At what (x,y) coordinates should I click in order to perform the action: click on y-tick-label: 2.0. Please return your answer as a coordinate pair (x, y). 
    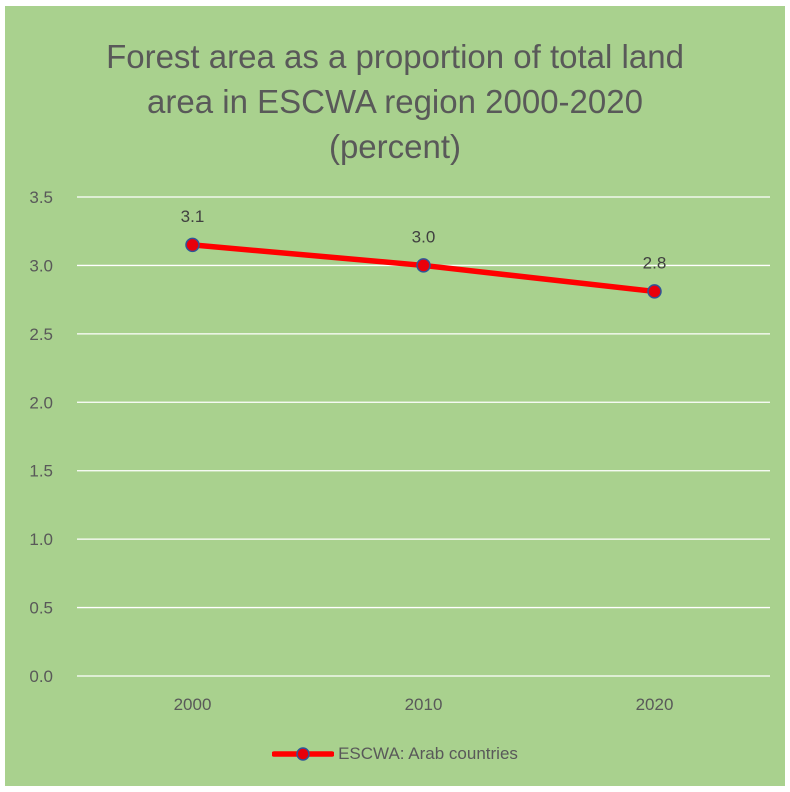
    Looking at the image, I should click on (41, 402).